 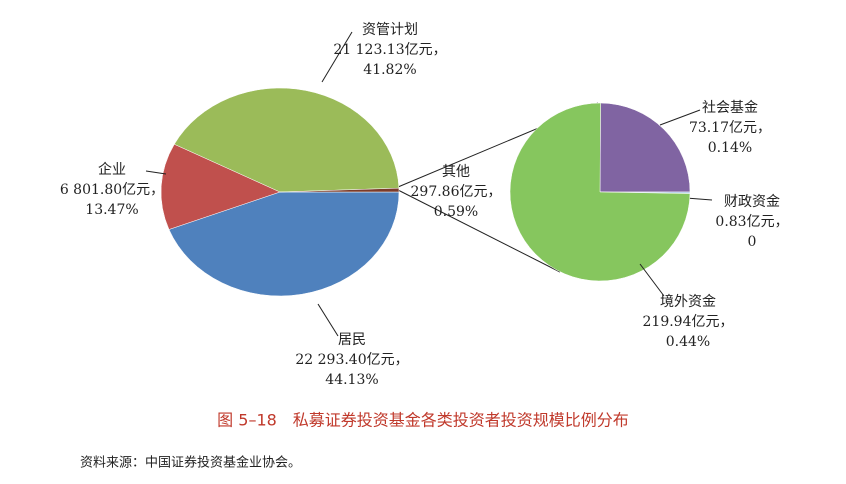 I want to click on slice-label: 资管计划, so click(x=390, y=30).